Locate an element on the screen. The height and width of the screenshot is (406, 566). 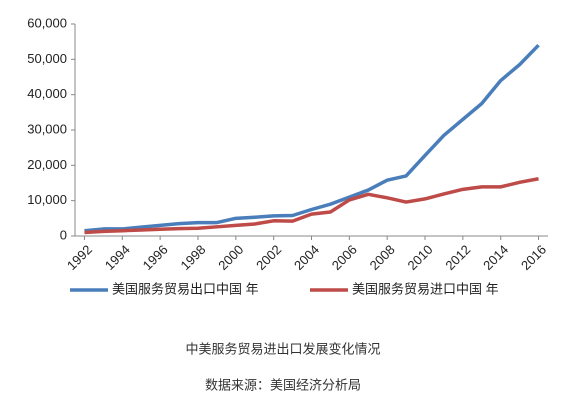
source: 数据来源：美国经济分析局 is located at coordinates (283, 384).